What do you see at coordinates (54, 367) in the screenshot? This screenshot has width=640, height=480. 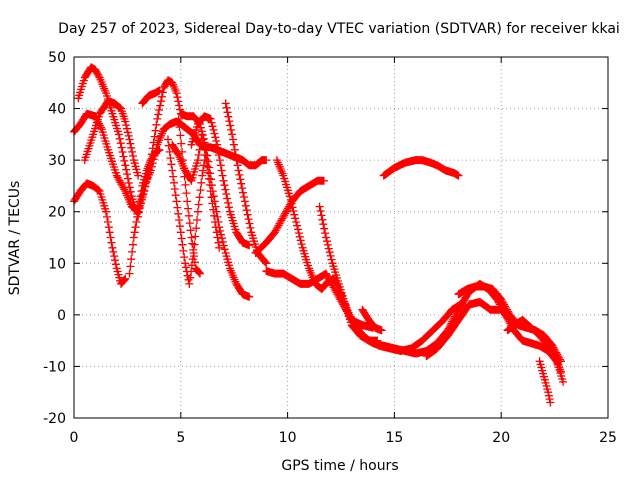 I see `y-tick-label: -10` at bounding box center [54, 367].